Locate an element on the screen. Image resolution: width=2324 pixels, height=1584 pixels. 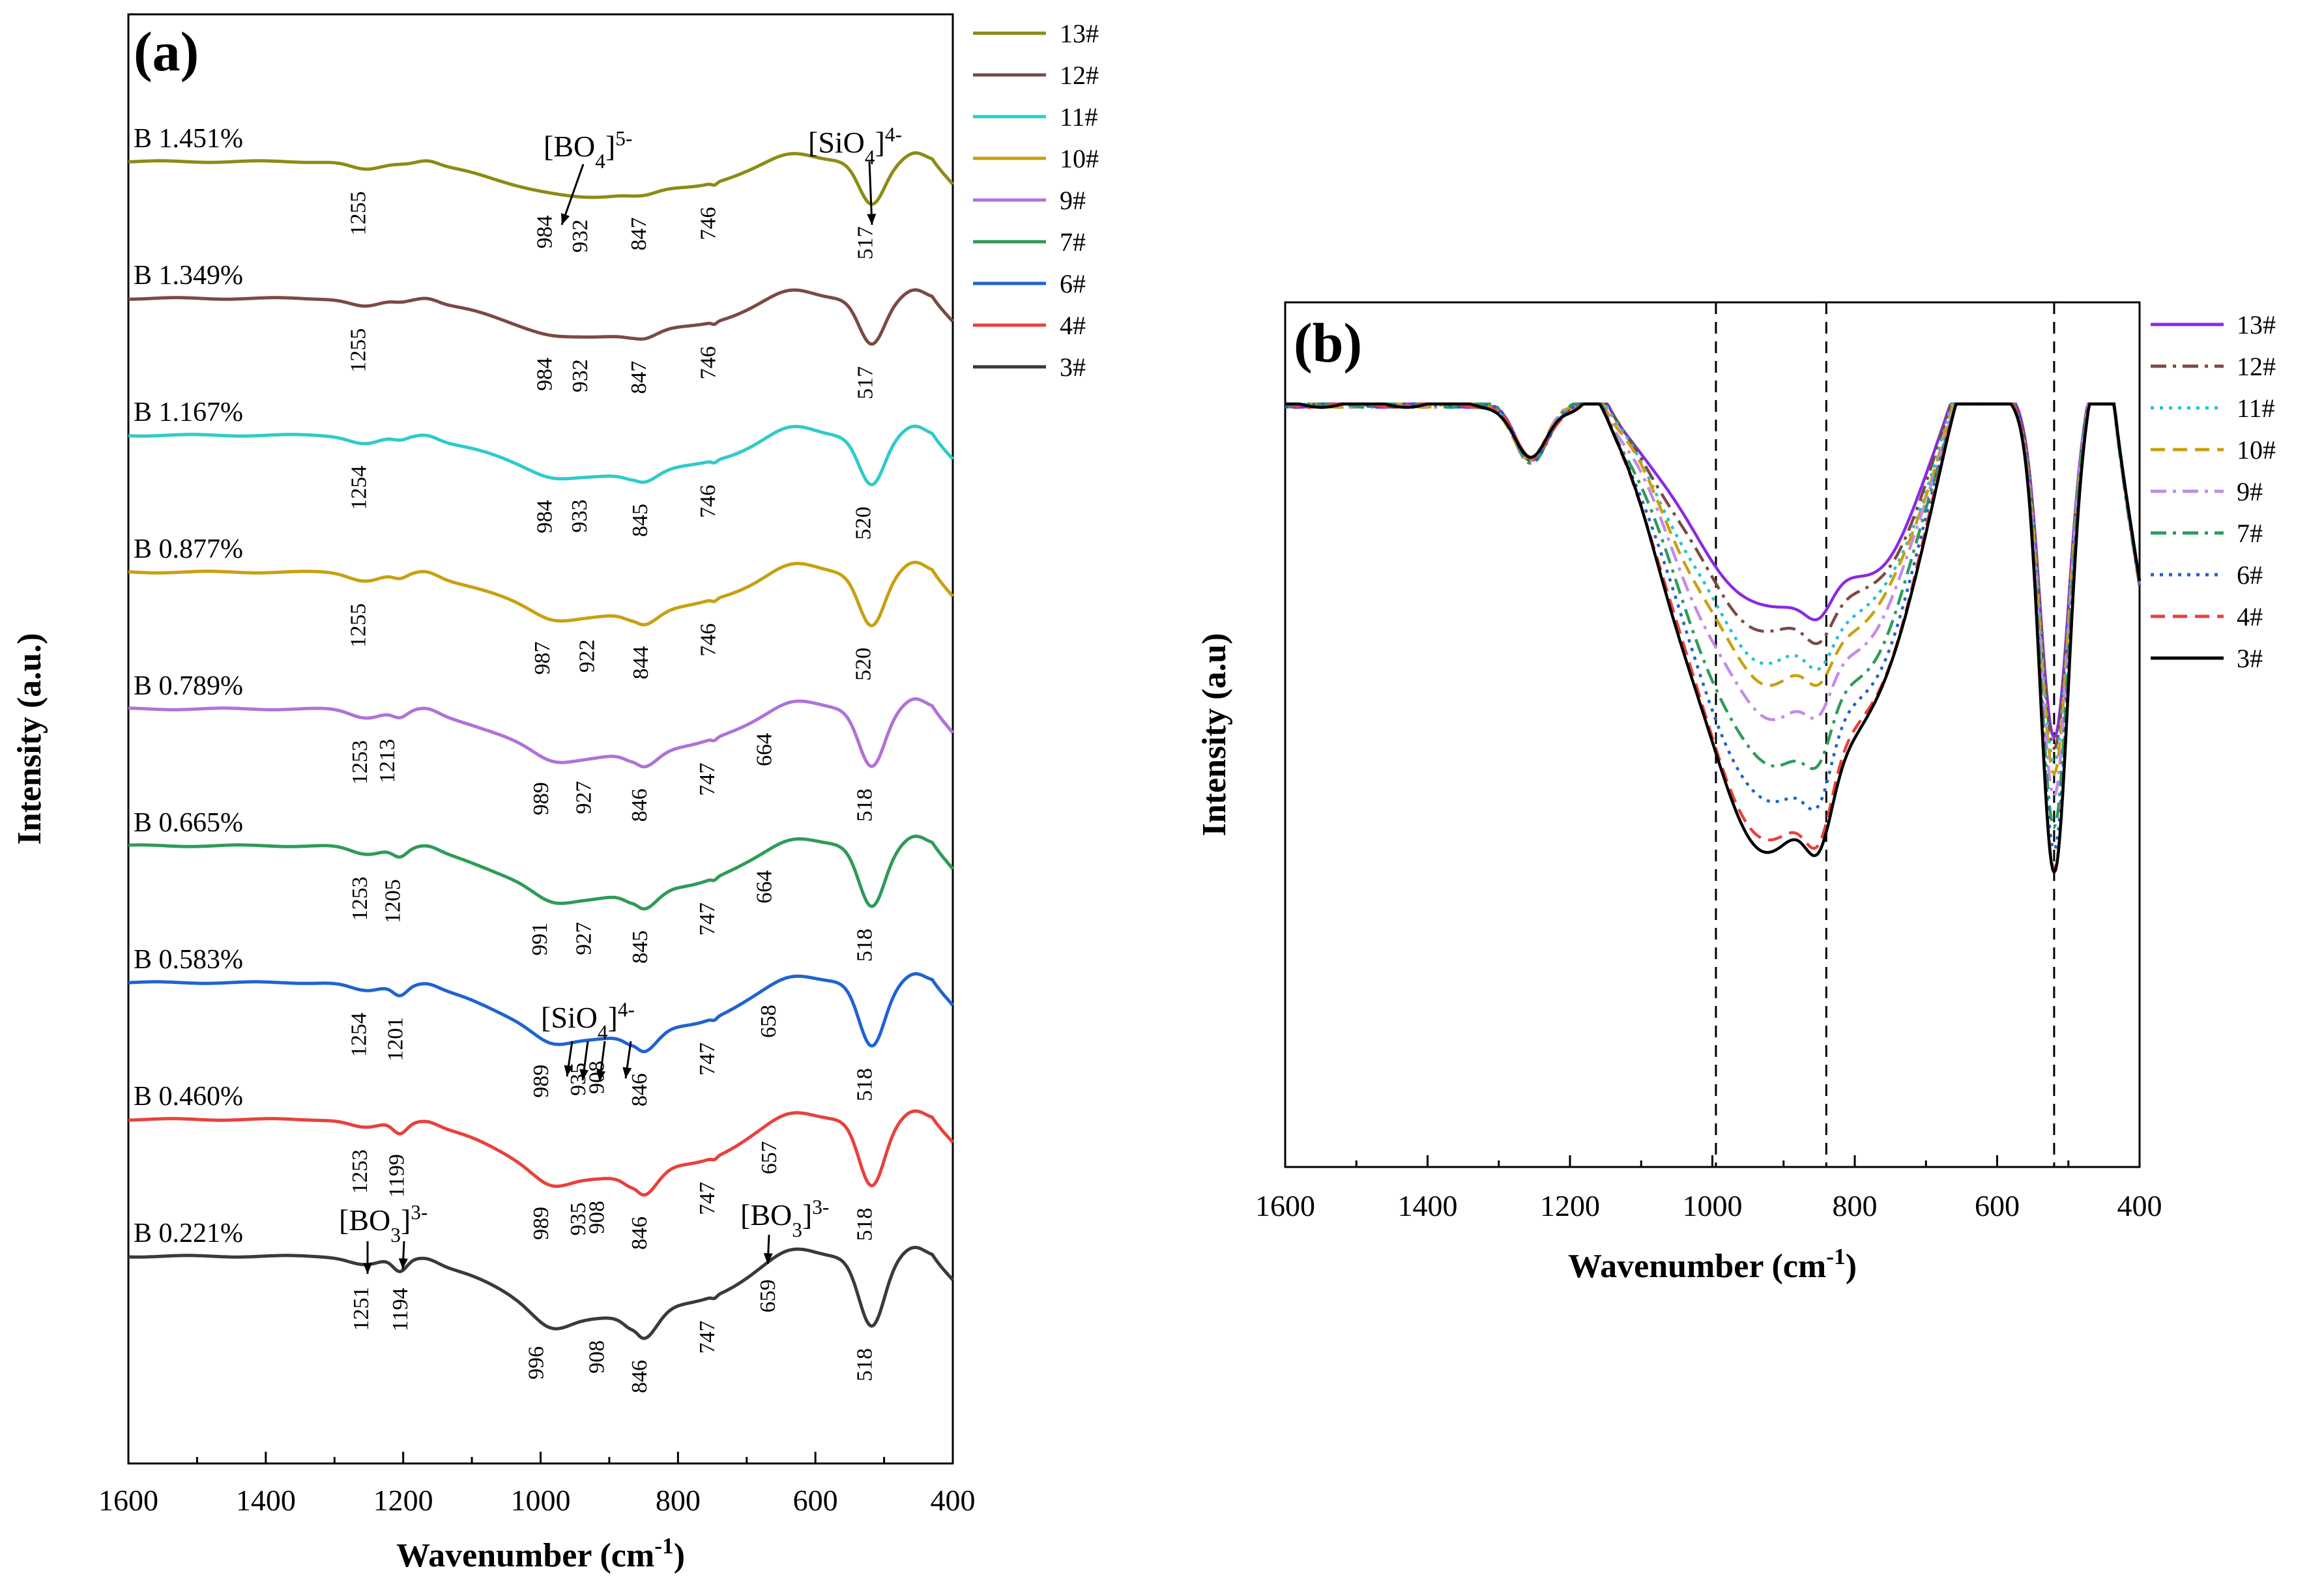
panel-b-legend-label: 13# is located at coordinates (2256, 325).